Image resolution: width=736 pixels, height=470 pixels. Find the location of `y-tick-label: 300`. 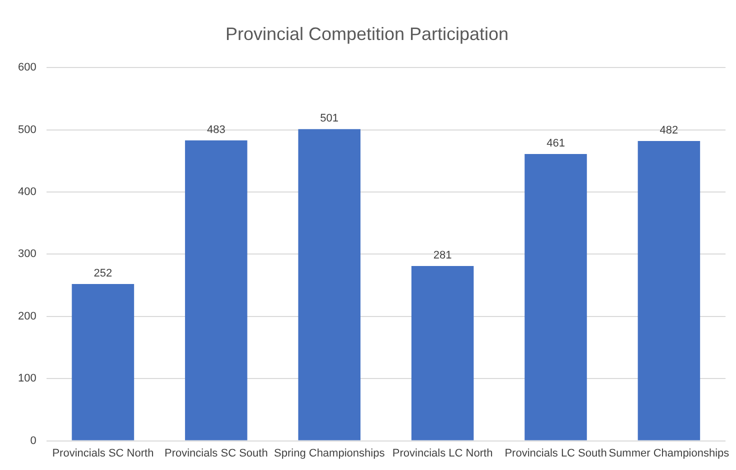

y-tick-label: 300 is located at coordinates (27, 254).